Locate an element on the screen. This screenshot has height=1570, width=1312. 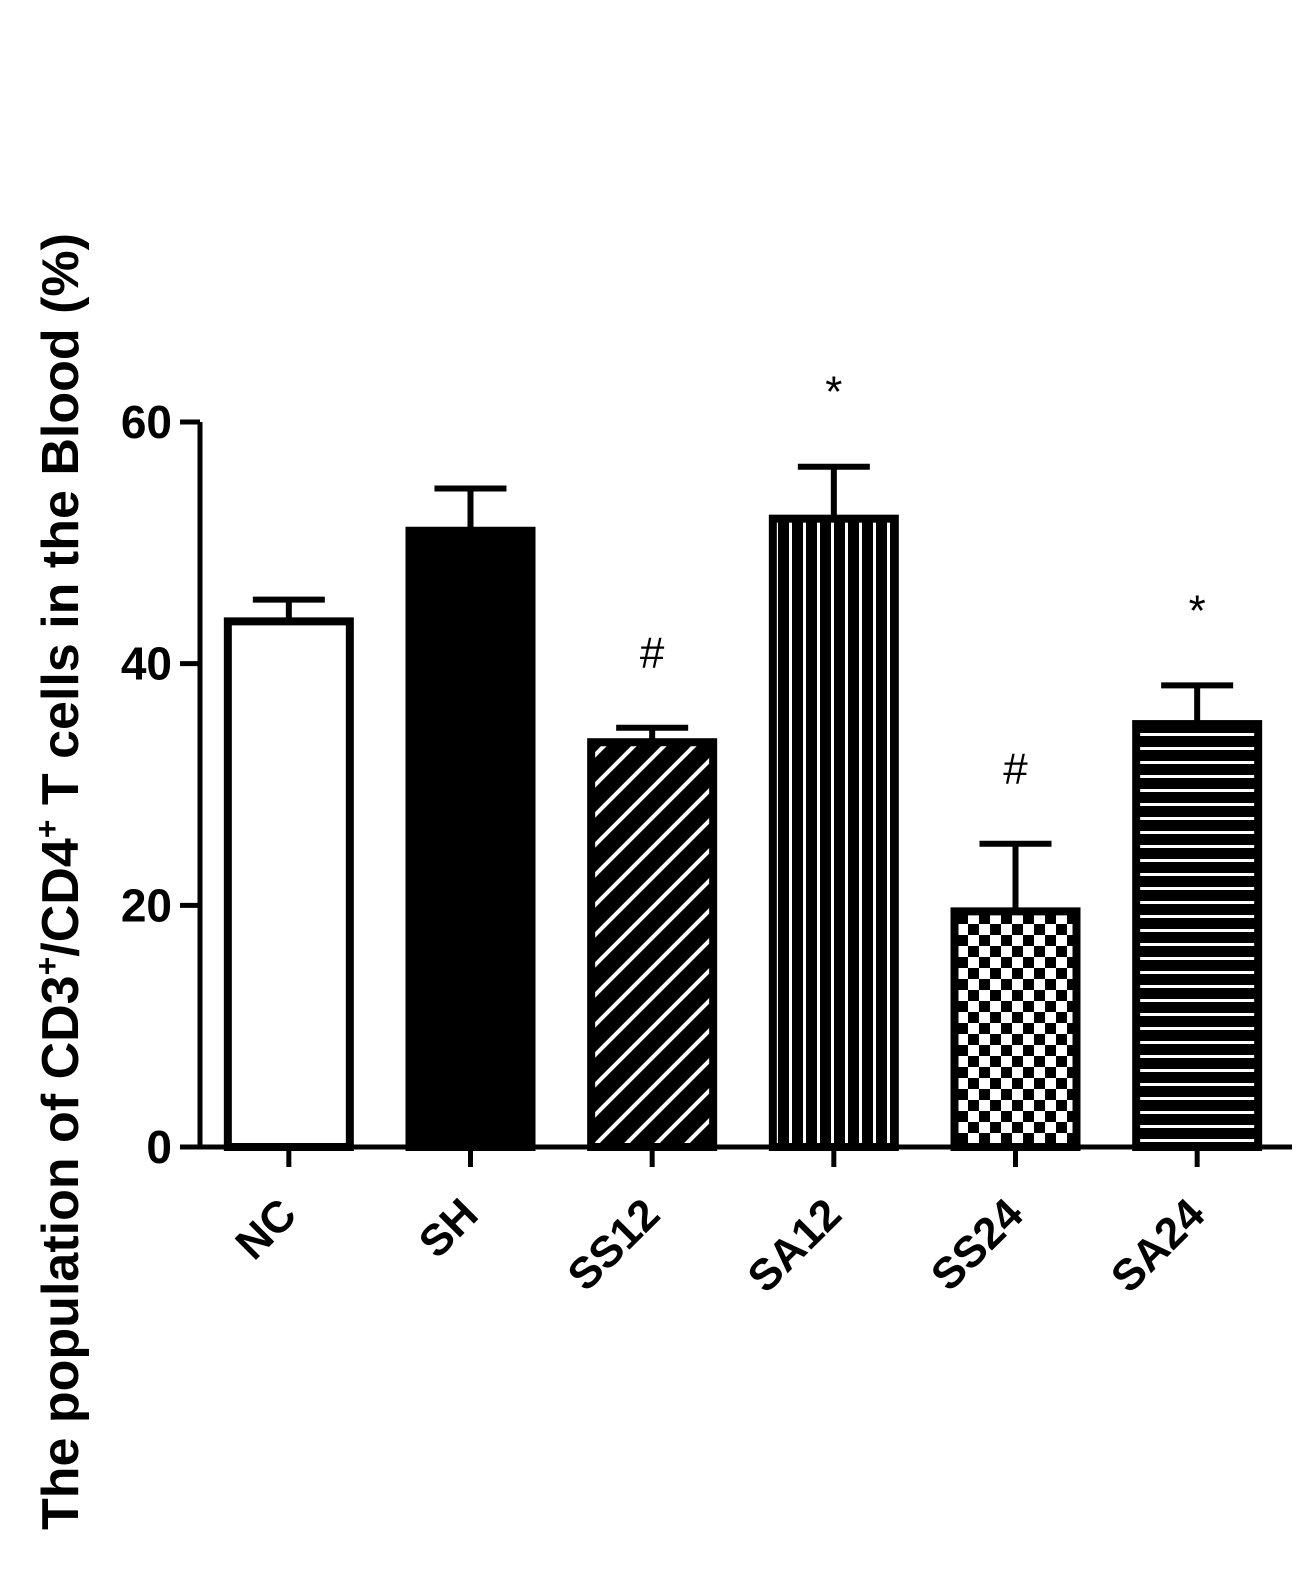
bar-sh is located at coordinates (470, 838).